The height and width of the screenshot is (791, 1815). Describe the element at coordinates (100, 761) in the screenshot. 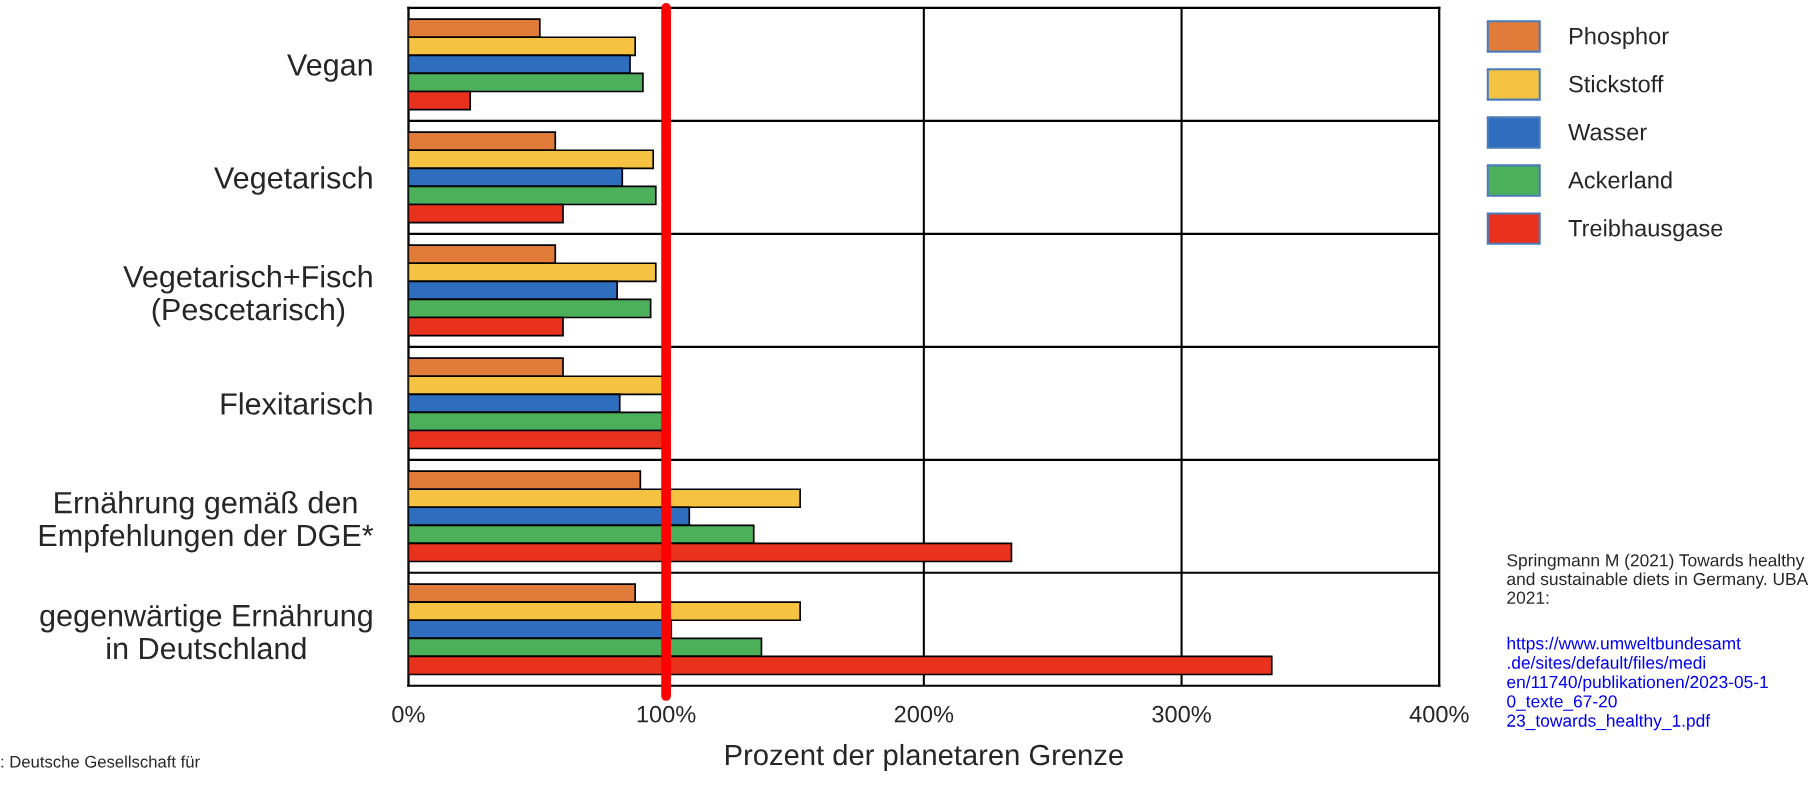

I see `text: : Deutsche Gesellschaft für` at that location.